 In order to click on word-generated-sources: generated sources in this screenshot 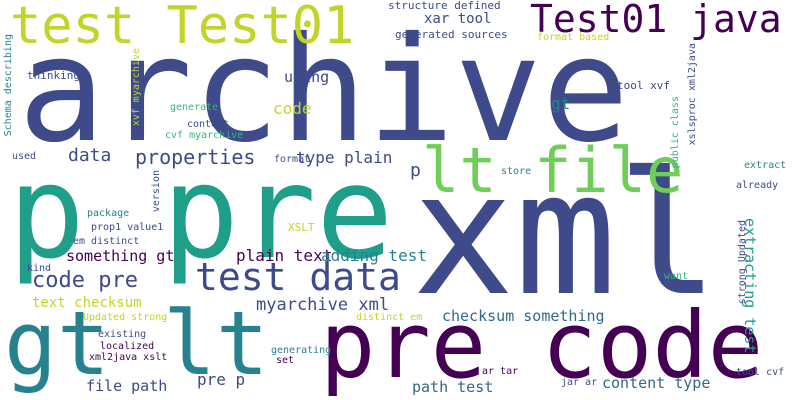, I will do `click(451, 34)`.